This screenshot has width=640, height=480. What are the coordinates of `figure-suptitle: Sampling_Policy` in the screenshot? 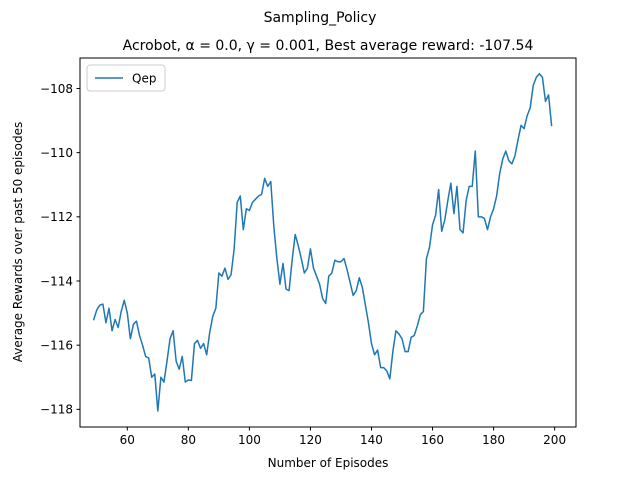 It's located at (320, 18).